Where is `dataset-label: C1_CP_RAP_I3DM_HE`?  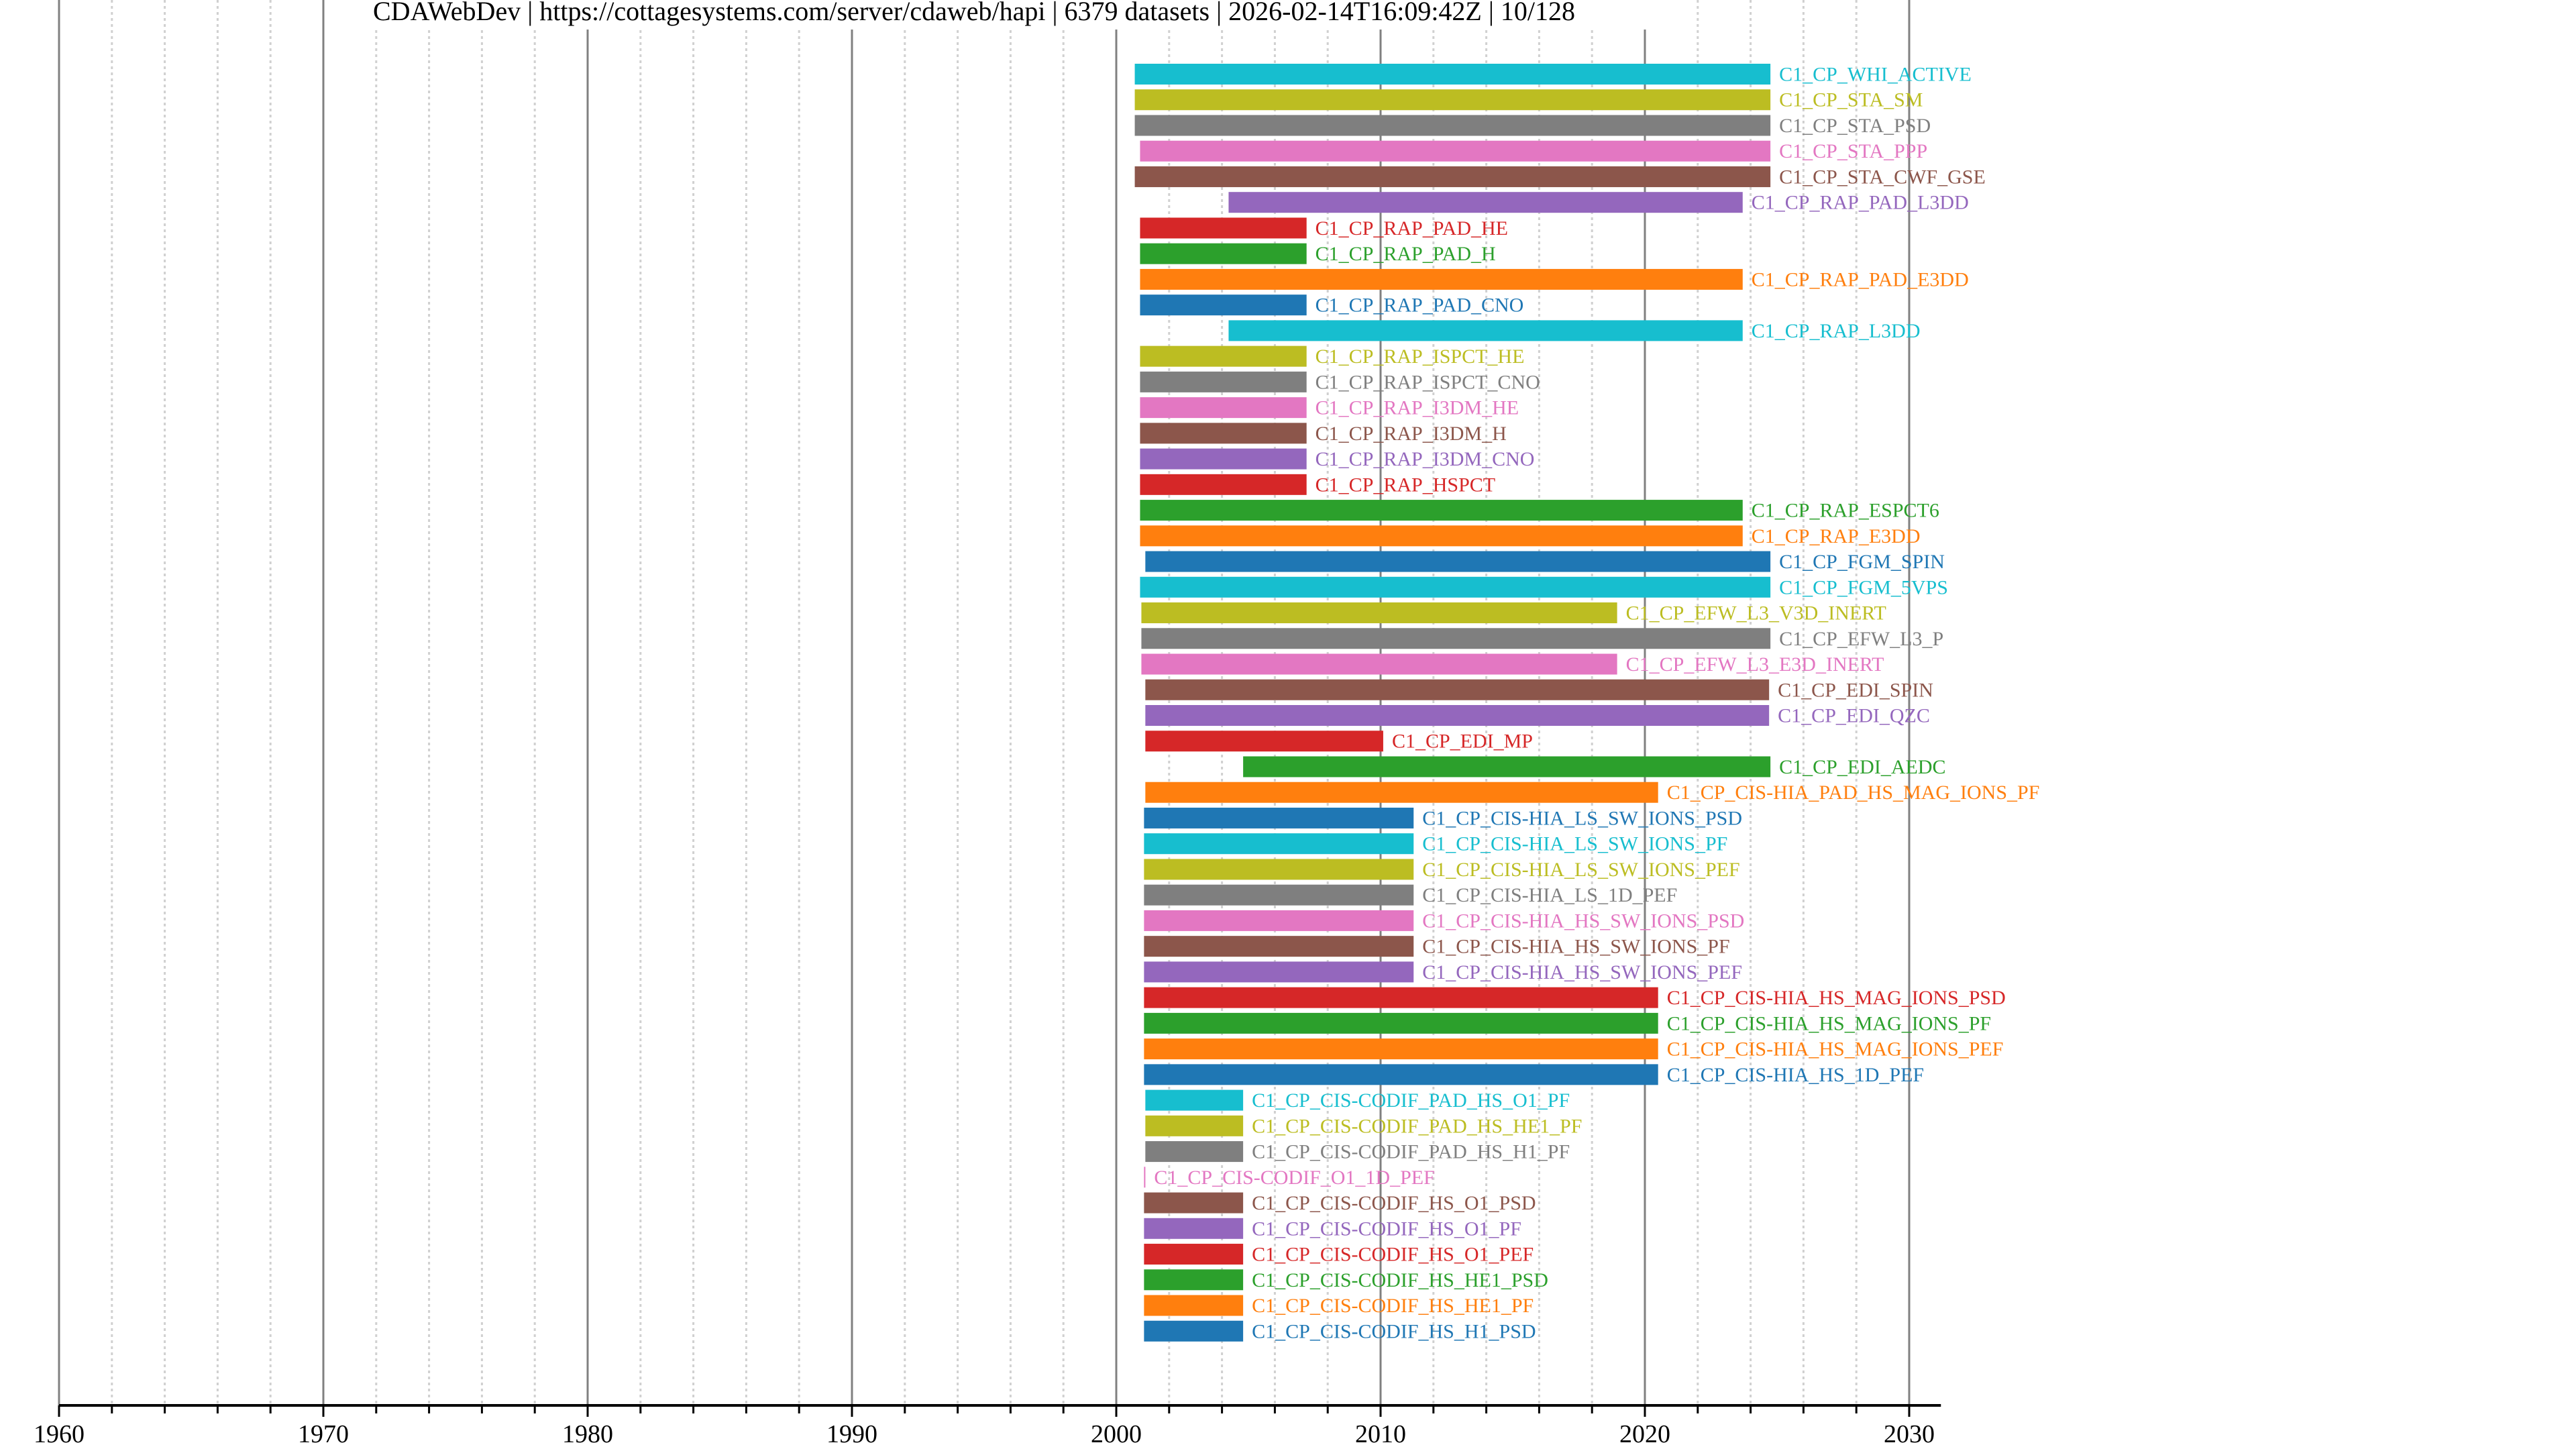
dataset-label: C1_CP_RAP_I3DM_HE is located at coordinates (1417, 408).